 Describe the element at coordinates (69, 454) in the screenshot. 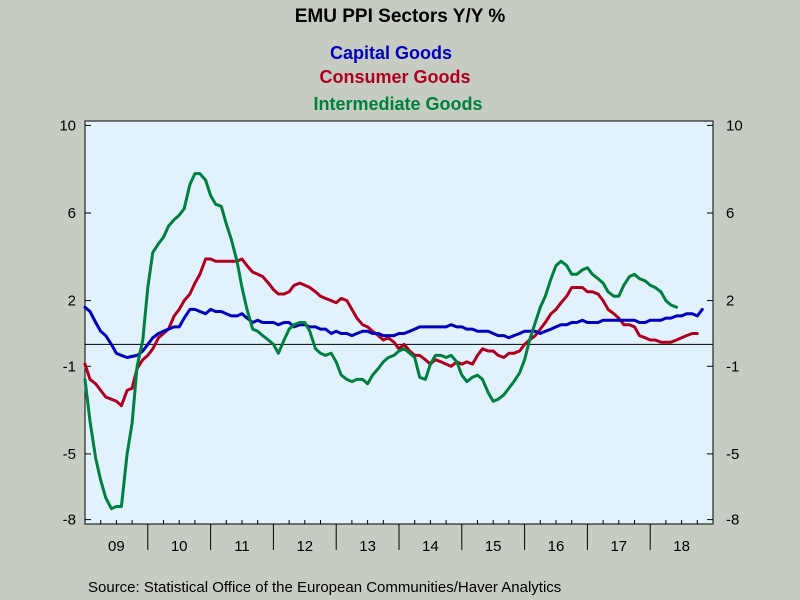

I see `y-tick-label-left: -5` at that location.